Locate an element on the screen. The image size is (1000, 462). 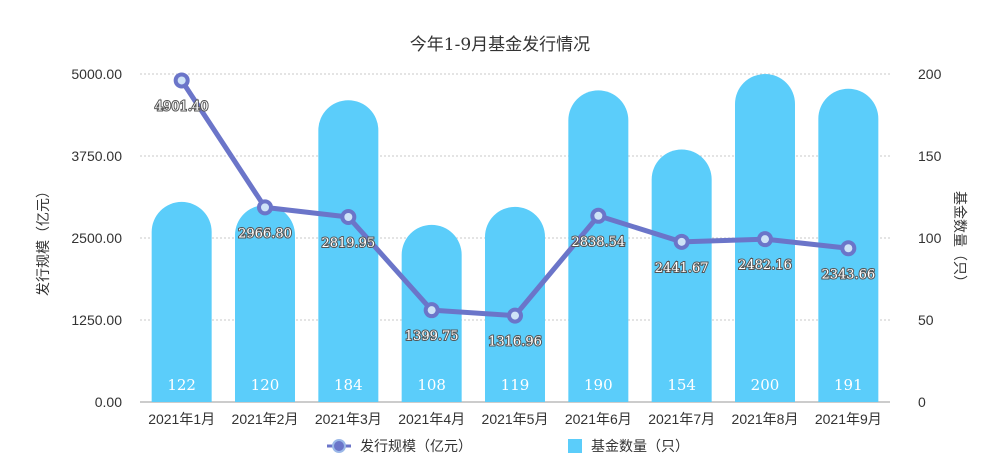
x-tick-label: 2021年3月 is located at coordinates (348, 419).